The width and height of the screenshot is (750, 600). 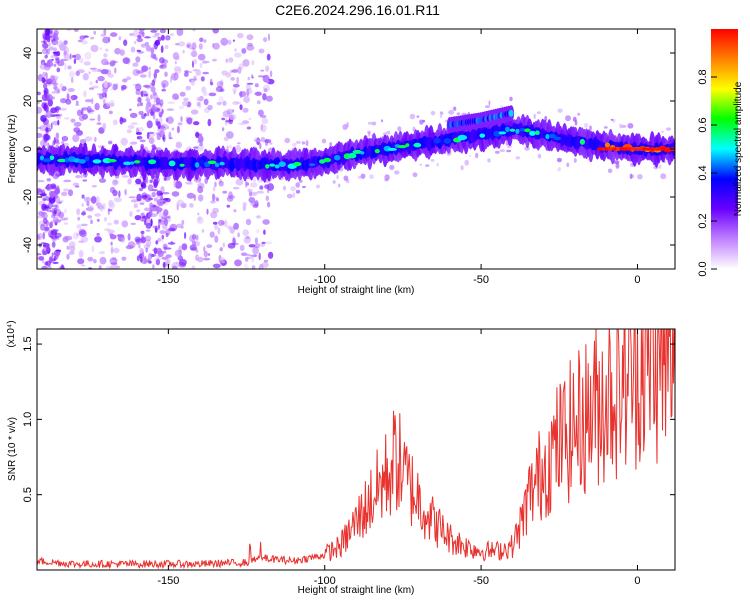 I want to click on y-tick-label: 20, so click(x=28, y=101).